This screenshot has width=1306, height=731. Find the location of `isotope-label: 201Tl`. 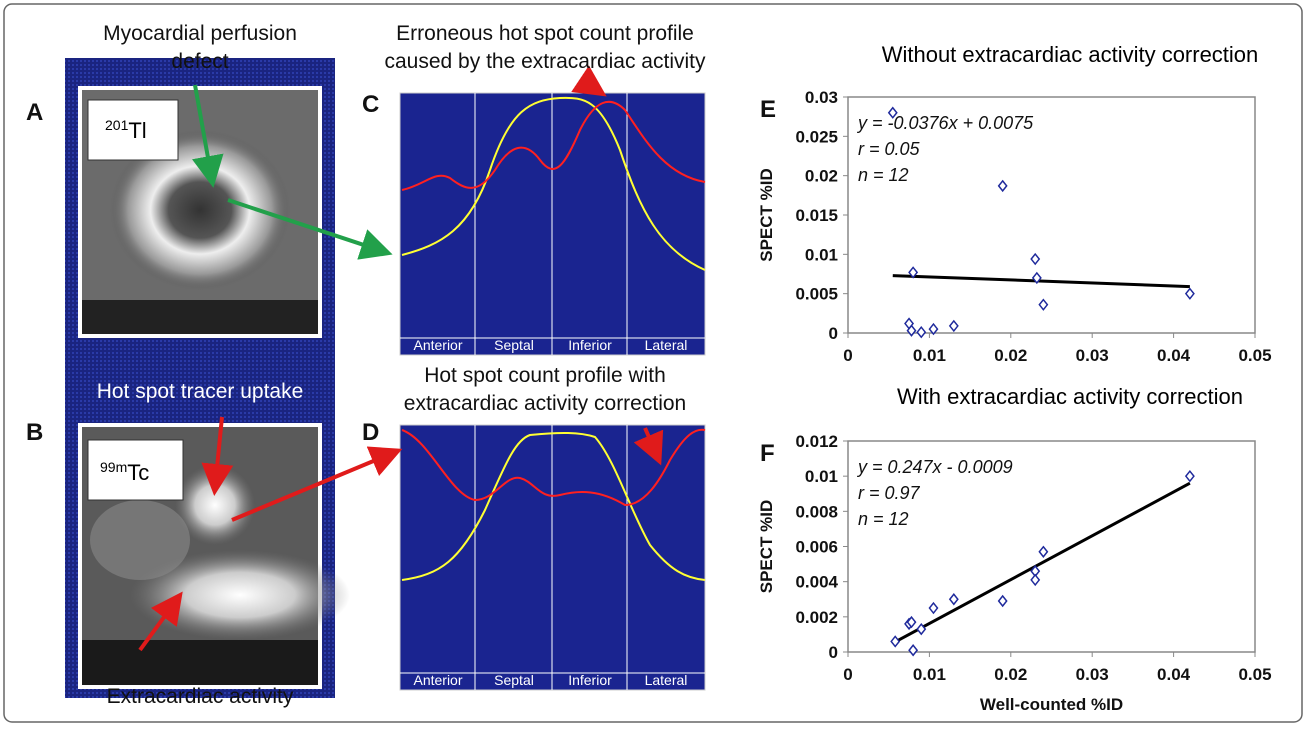

isotope-label: 201Tl is located at coordinates (126, 130).